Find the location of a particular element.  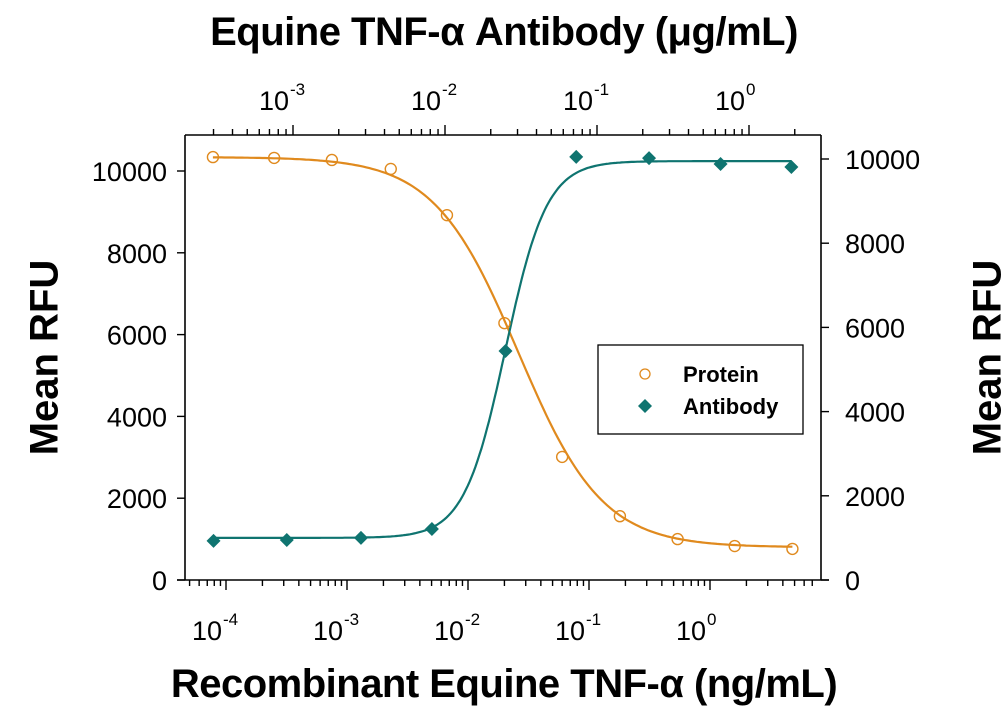

right-tick-label: 2000 is located at coordinates (875, 497).